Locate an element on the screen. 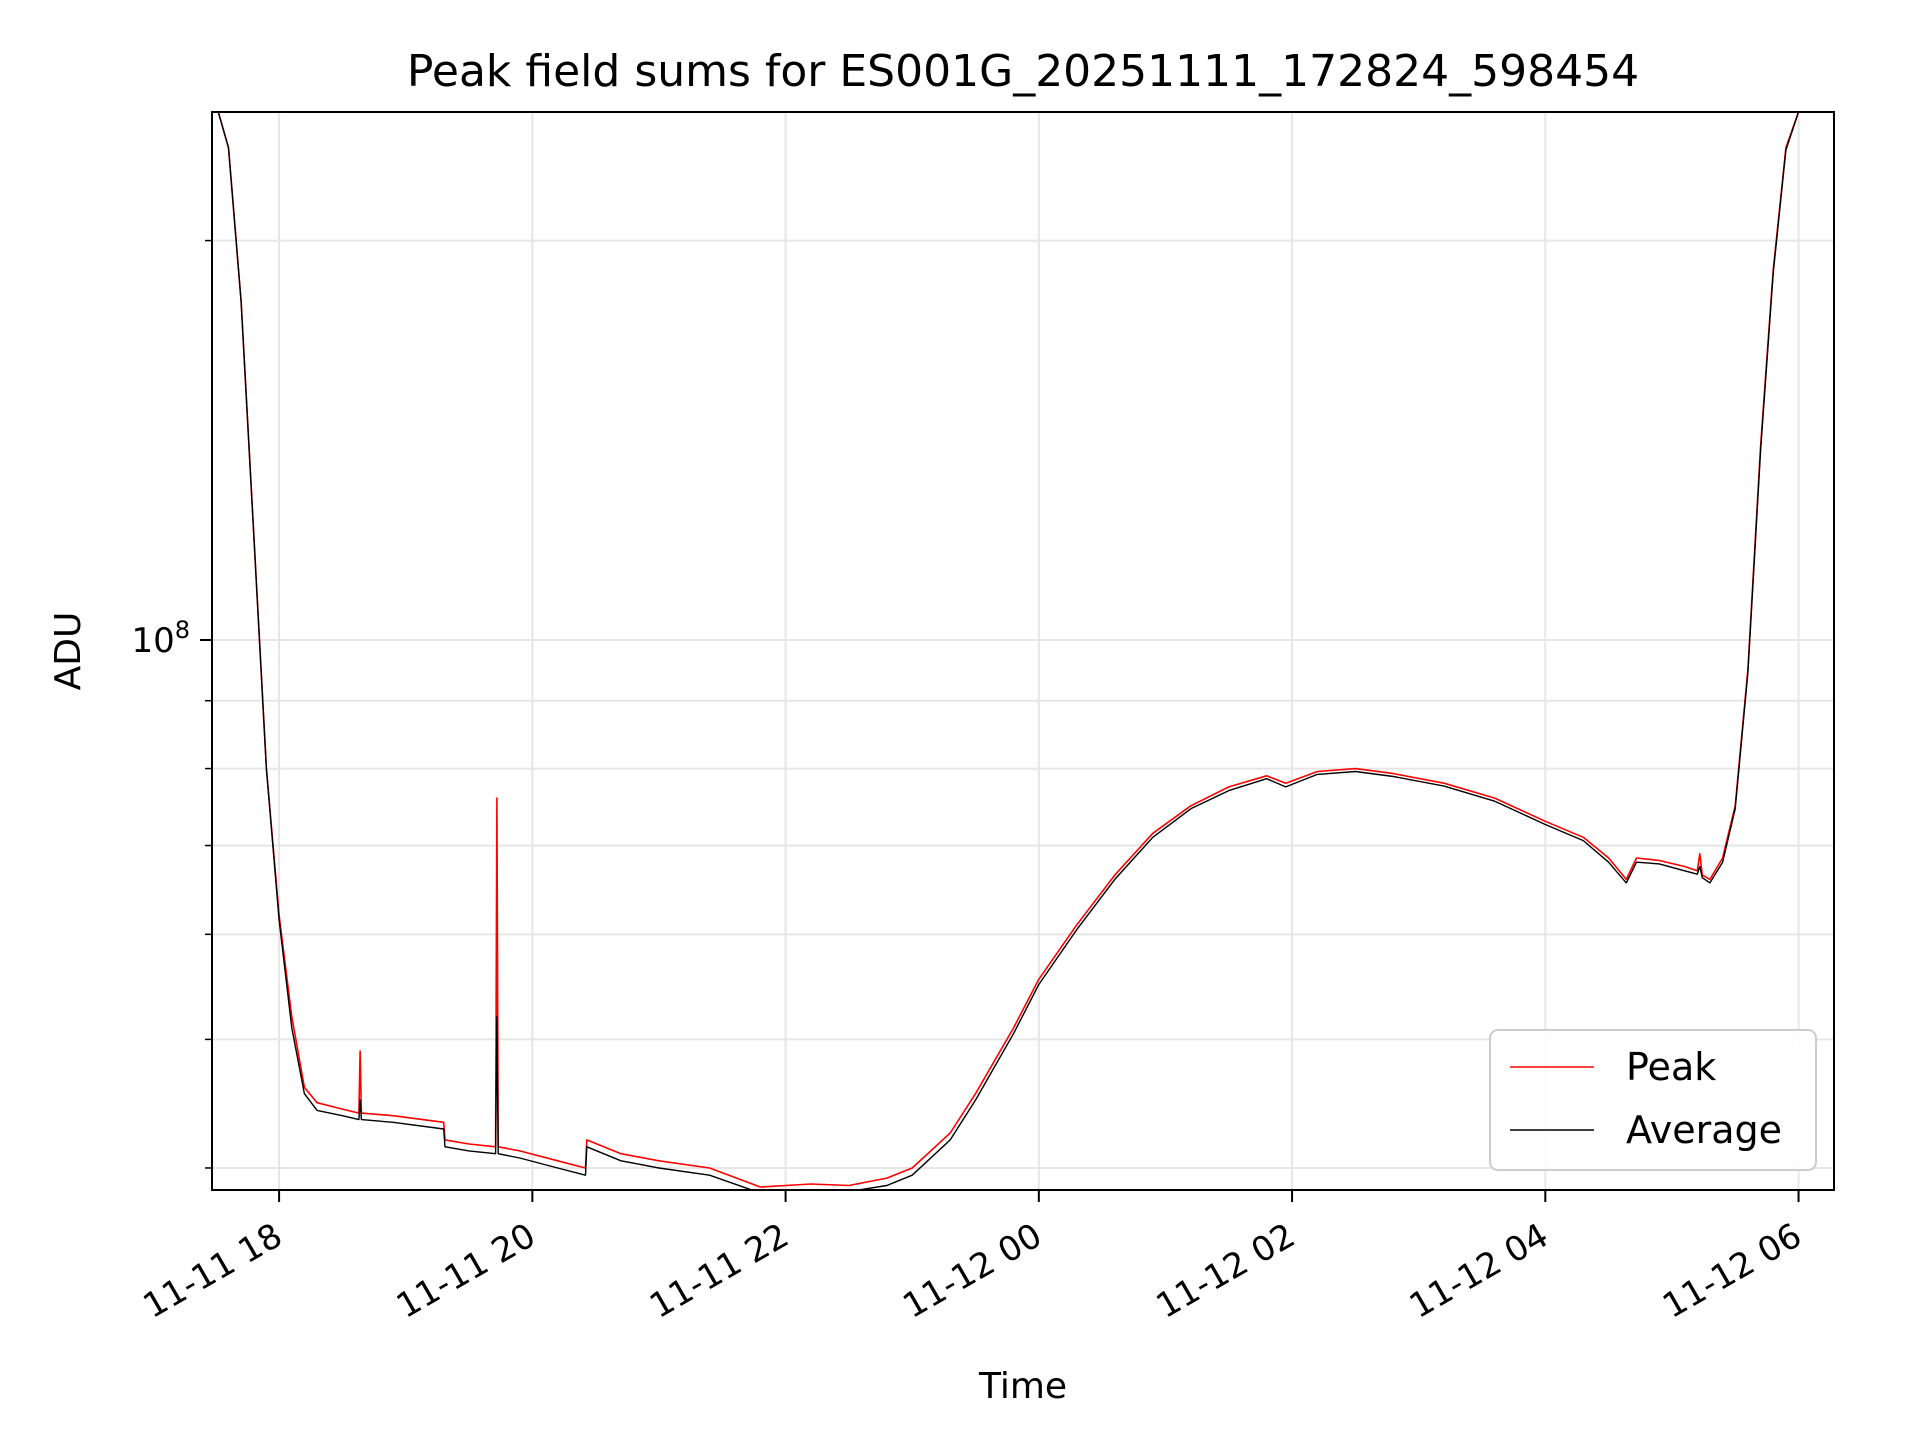  legend-box is located at coordinates (1653, 1100).